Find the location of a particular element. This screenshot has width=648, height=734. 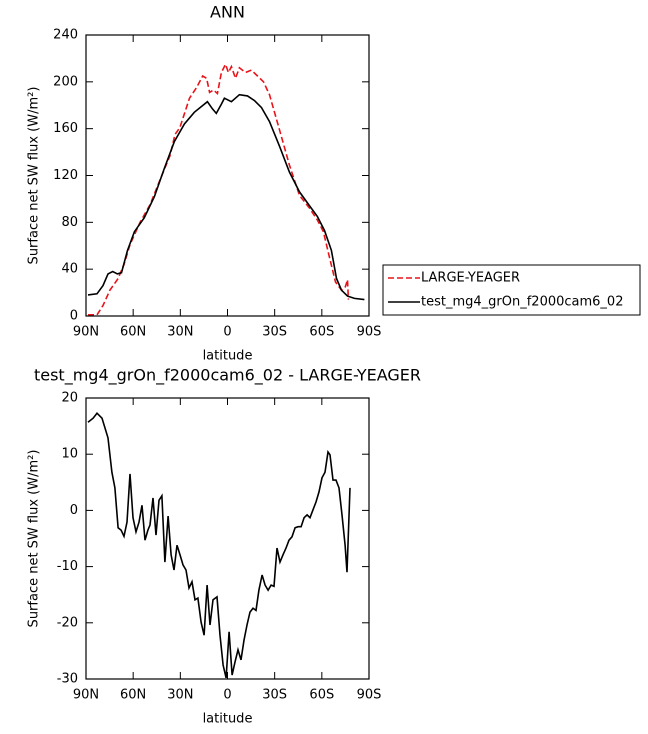

y-tick-label: -10 is located at coordinates (67, 566).